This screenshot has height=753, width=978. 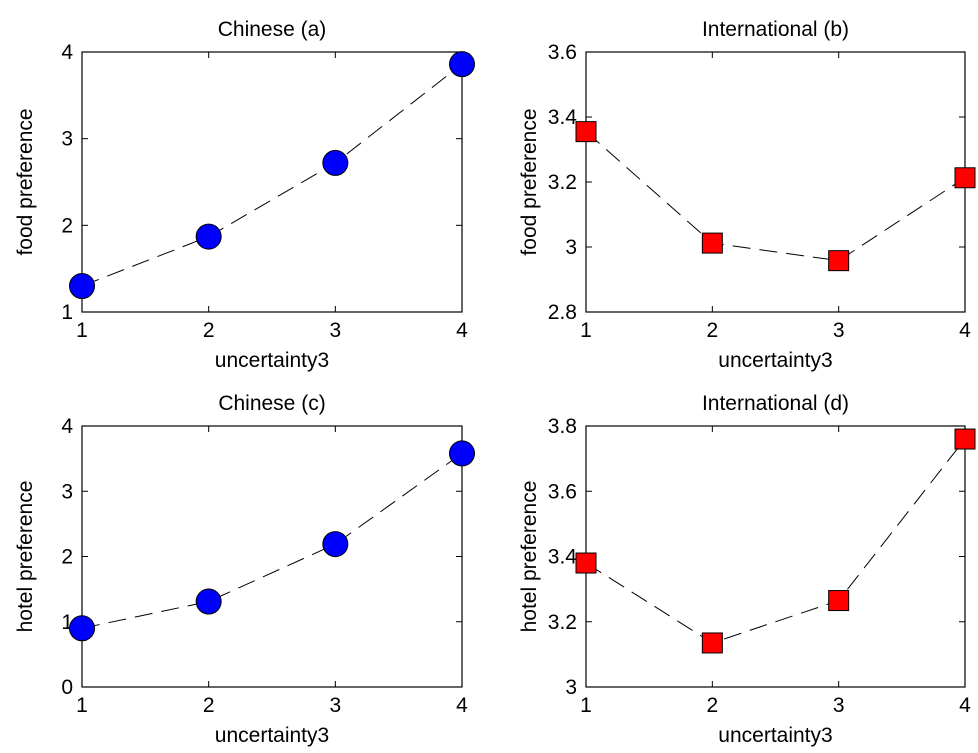 I want to click on subplot-title: Chinese (c), so click(x=271, y=403).